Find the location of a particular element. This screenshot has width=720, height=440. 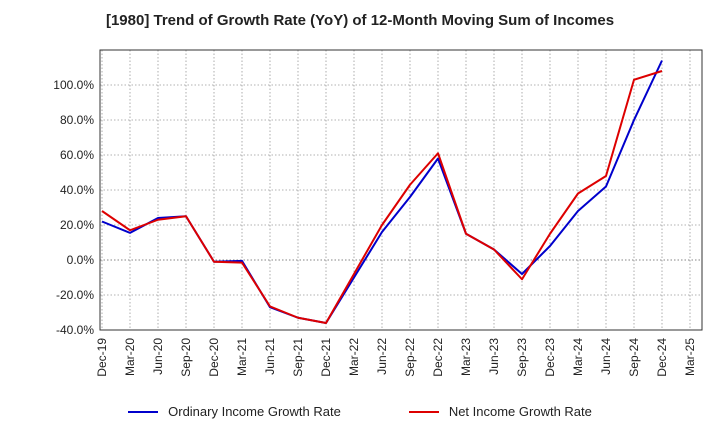

x-tick-label: Jun-21 is located at coordinates (270, 356).